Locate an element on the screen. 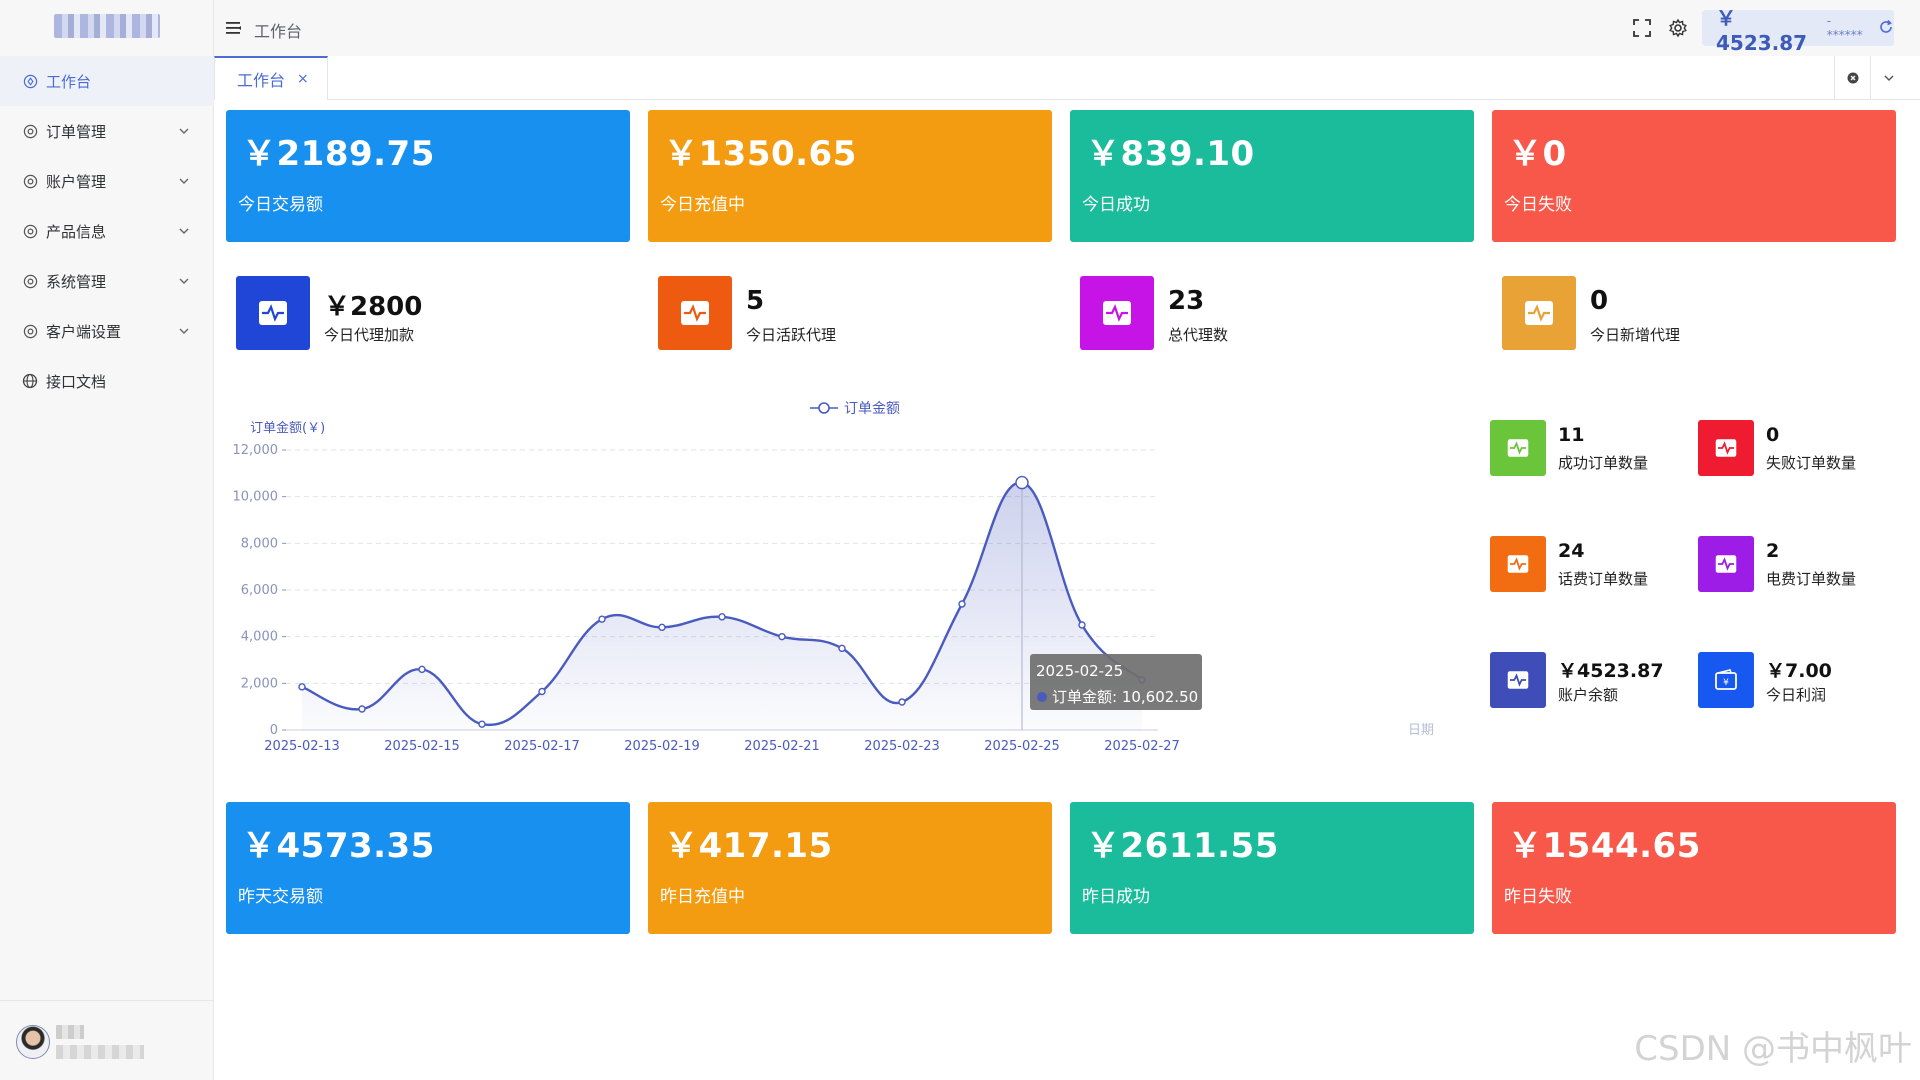  stat-value: 23 is located at coordinates (1186, 301).